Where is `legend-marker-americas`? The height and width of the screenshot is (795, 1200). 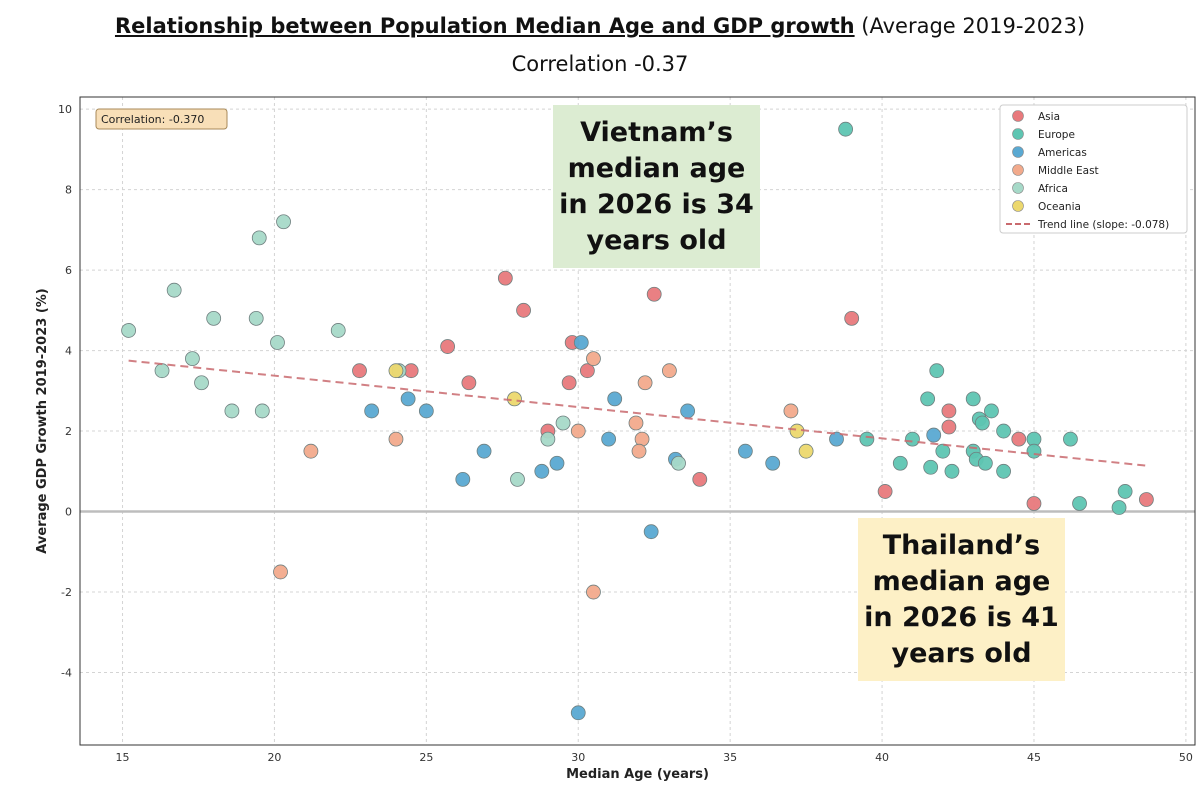 legend-marker-americas is located at coordinates (1018, 152).